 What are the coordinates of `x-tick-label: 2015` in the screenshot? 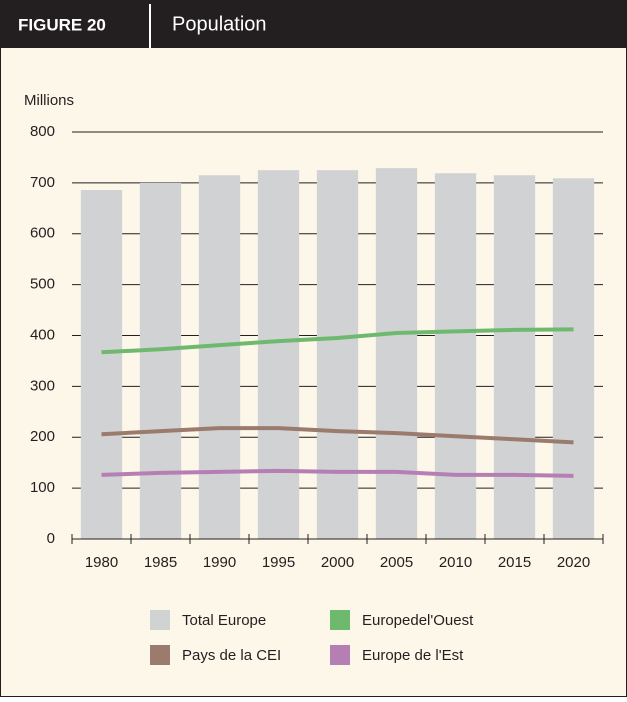 It's located at (514, 562).